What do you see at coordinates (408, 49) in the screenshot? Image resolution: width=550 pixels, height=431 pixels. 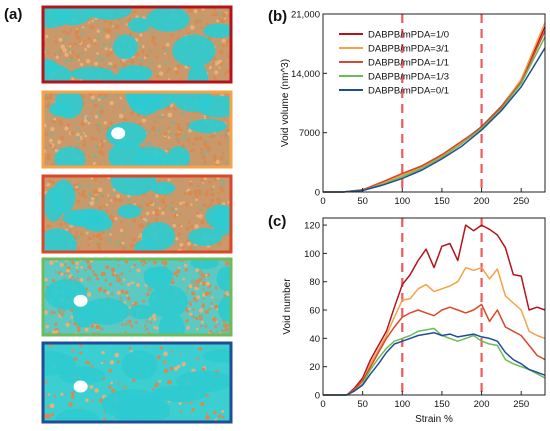 I see `legend-label-2: DABPB/mPDA=3/1` at bounding box center [408, 49].